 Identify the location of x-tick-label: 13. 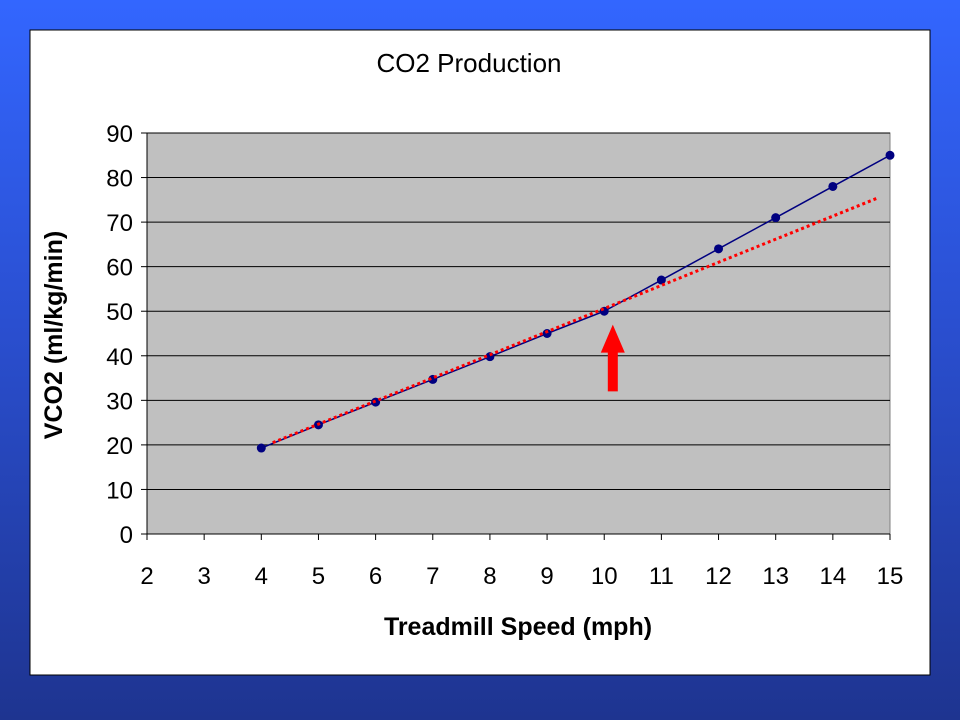
(775, 576).